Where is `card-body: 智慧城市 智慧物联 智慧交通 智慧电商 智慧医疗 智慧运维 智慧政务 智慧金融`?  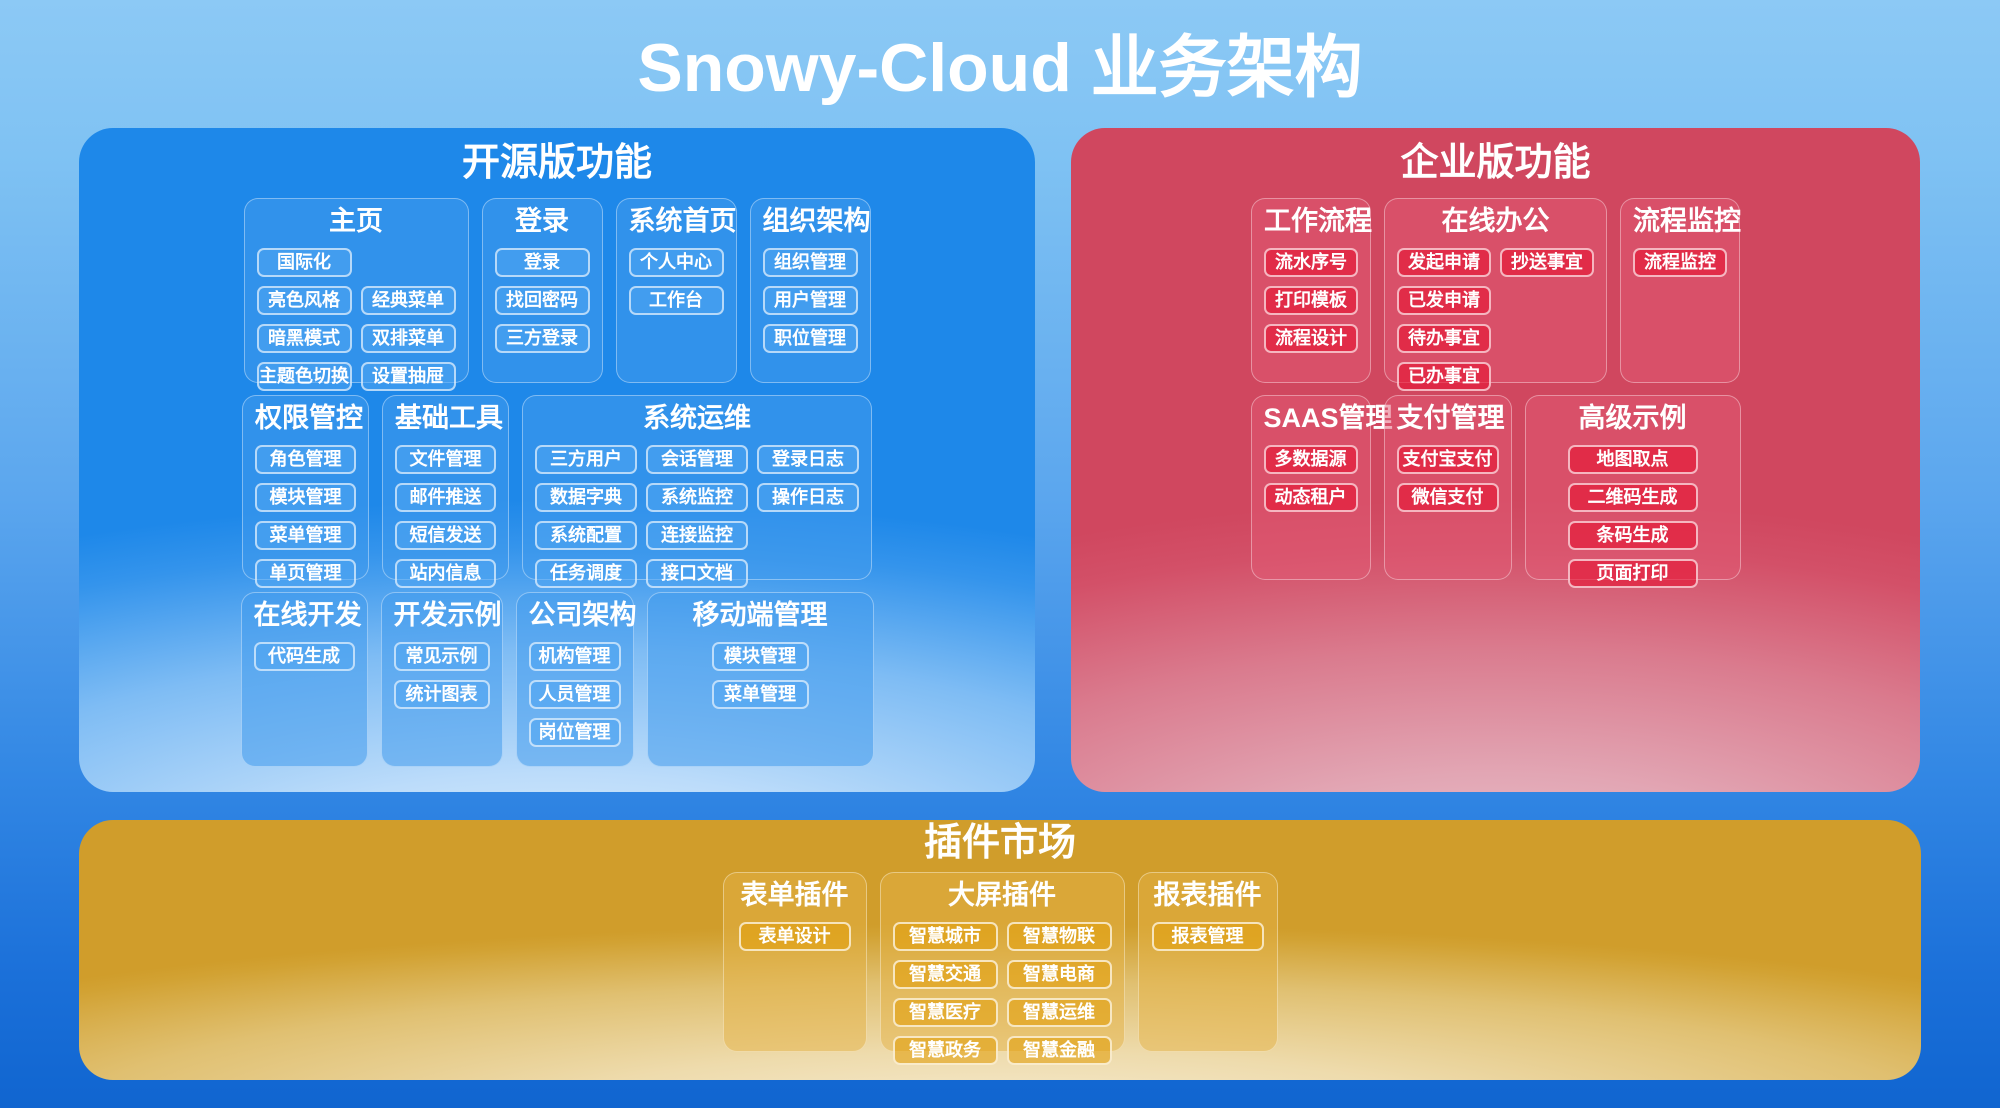
card-body: 智慧城市 智慧物联 智慧交通 智慧电商 智慧医疗 智慧运维 智慧政务 智慧金融 is located at coordinates (1002, 993).